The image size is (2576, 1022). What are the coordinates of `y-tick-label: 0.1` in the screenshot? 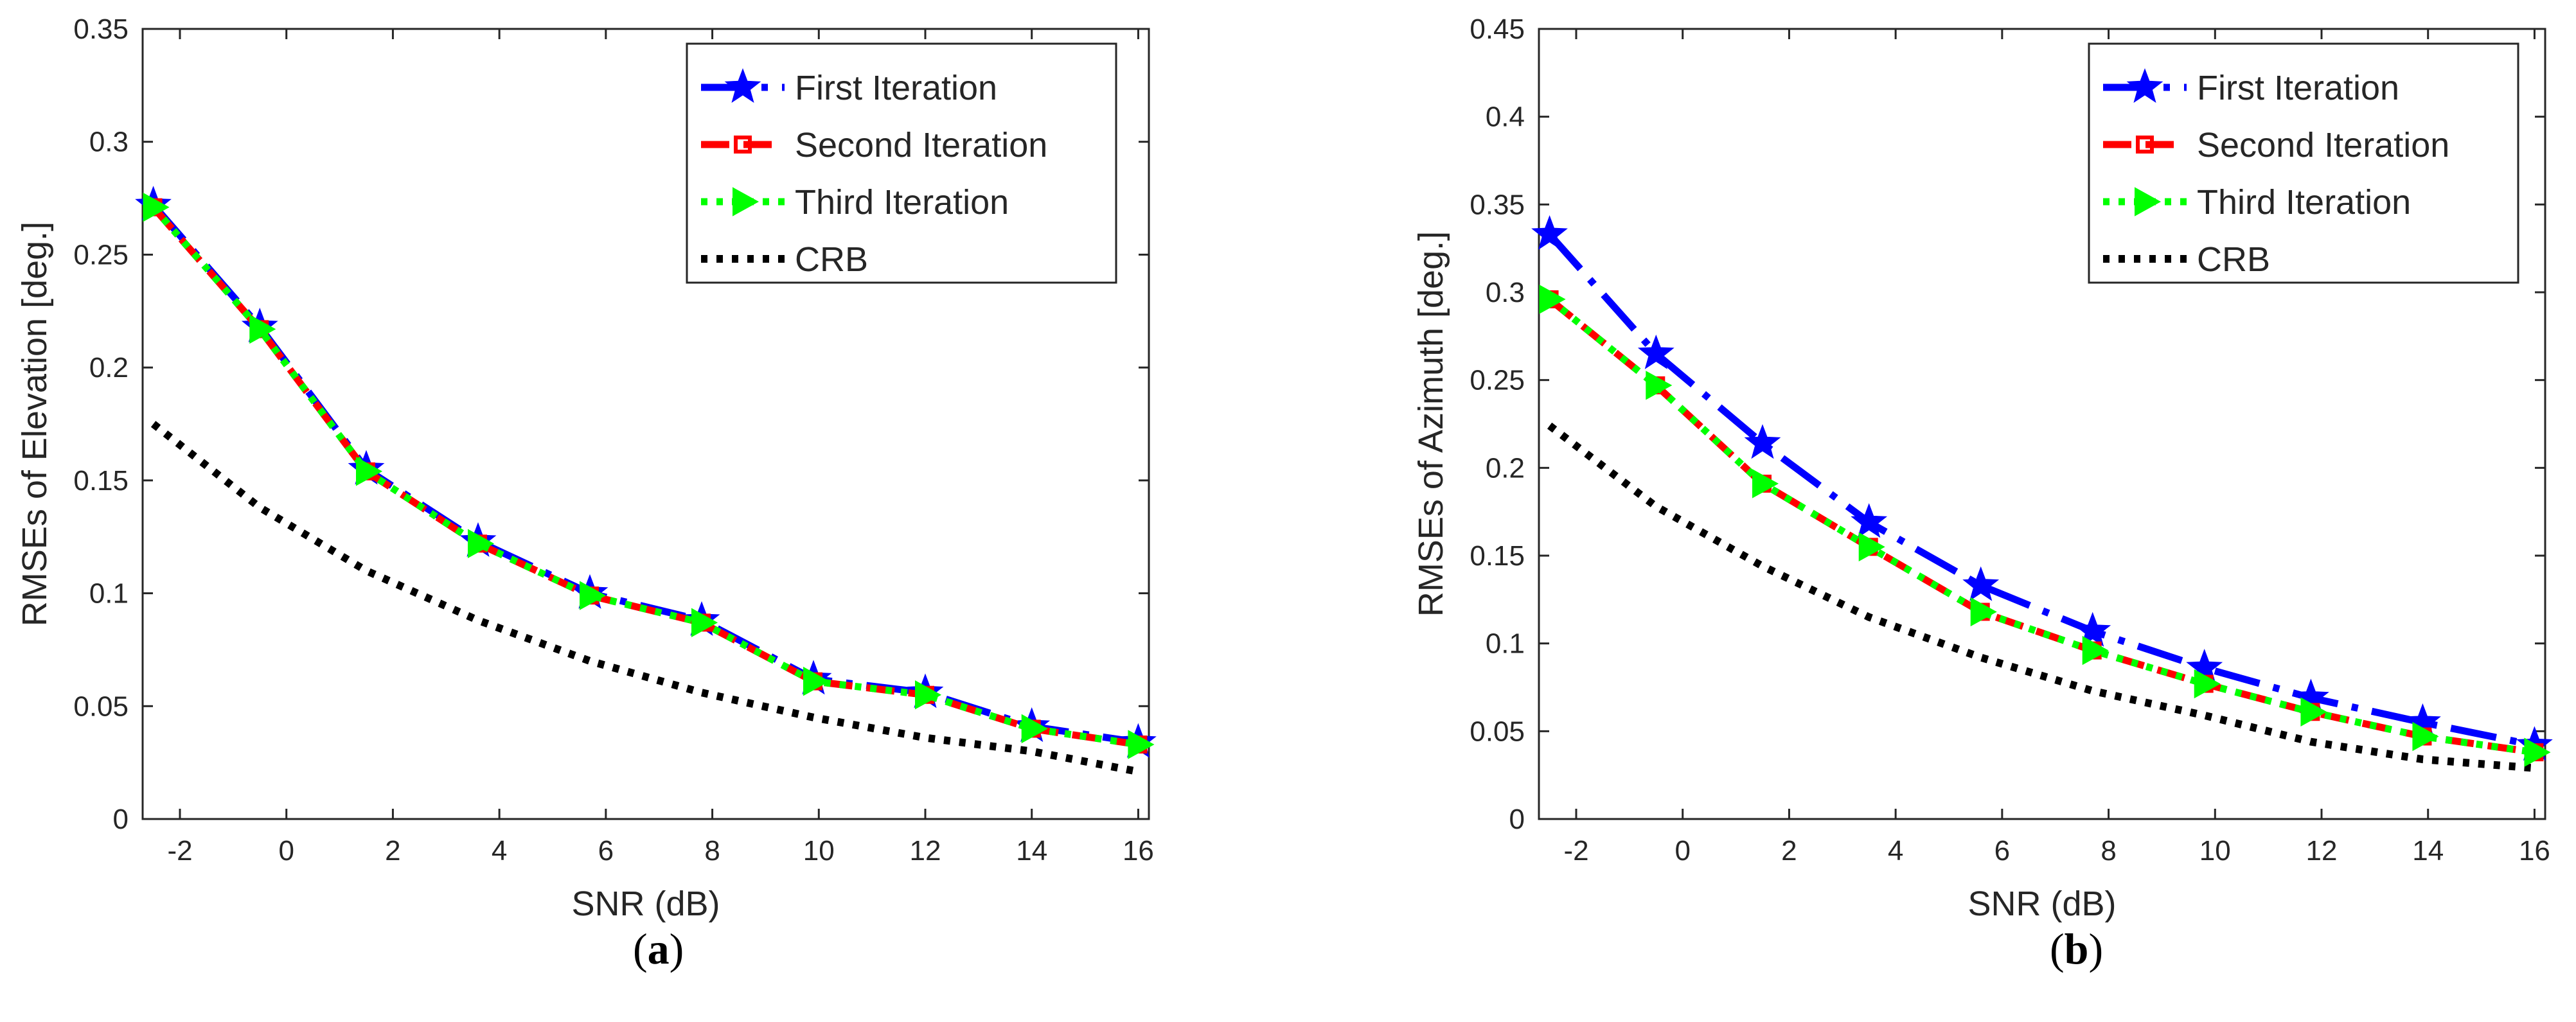 It's located at (109, 594).